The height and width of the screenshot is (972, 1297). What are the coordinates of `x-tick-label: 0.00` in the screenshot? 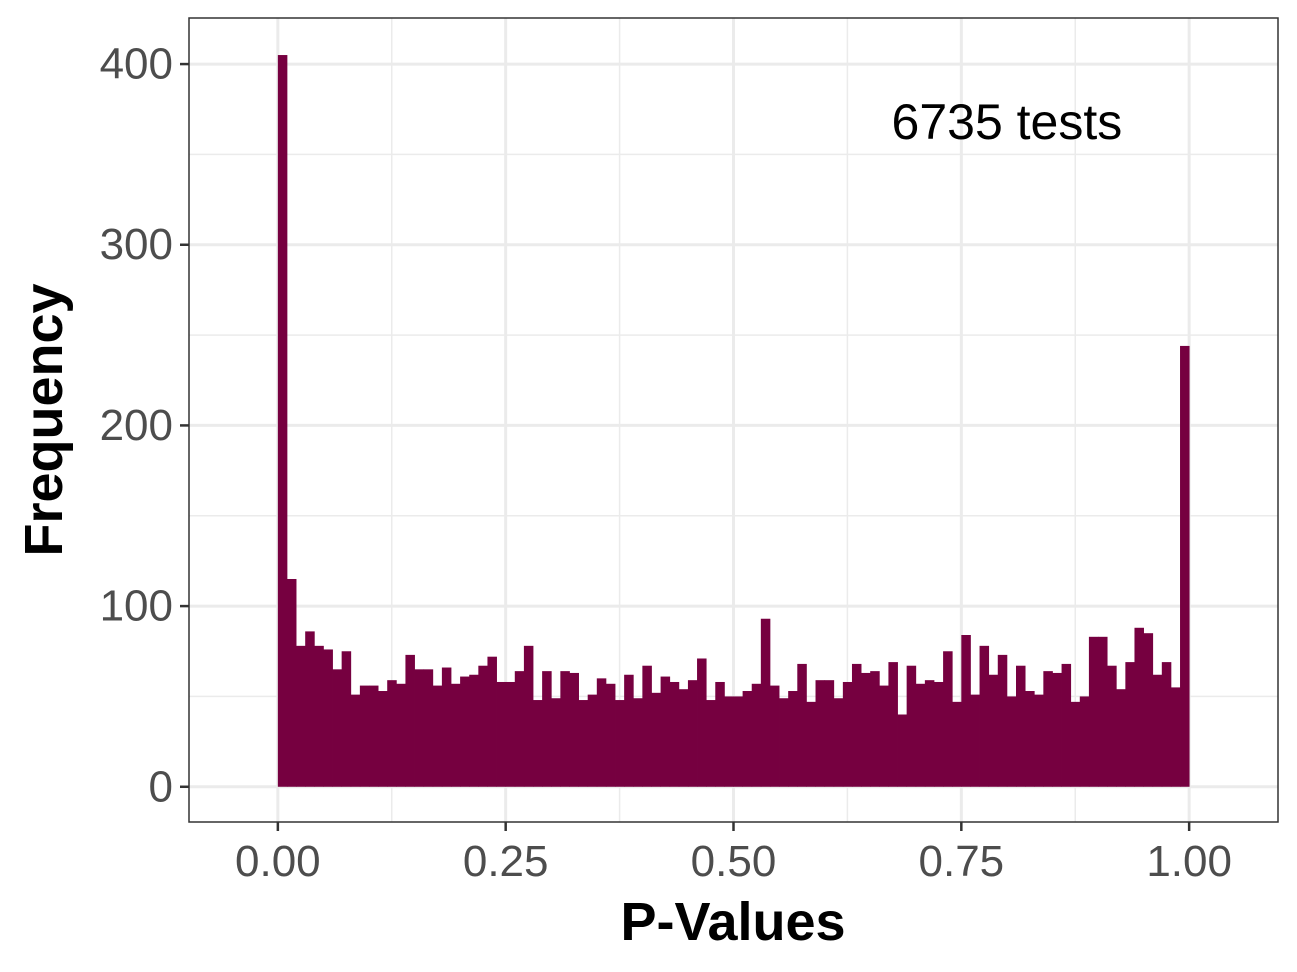 It's located at (278, 861).